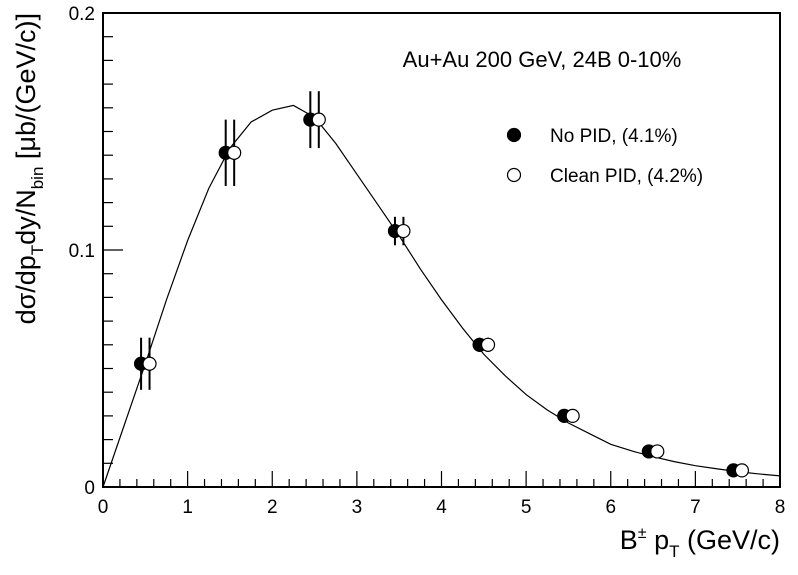 The image size is (798, 575). I want to click on y-axis-title: dσ/dpTdy/Nbin [μb/(GeV/c)], so click(29, 168).